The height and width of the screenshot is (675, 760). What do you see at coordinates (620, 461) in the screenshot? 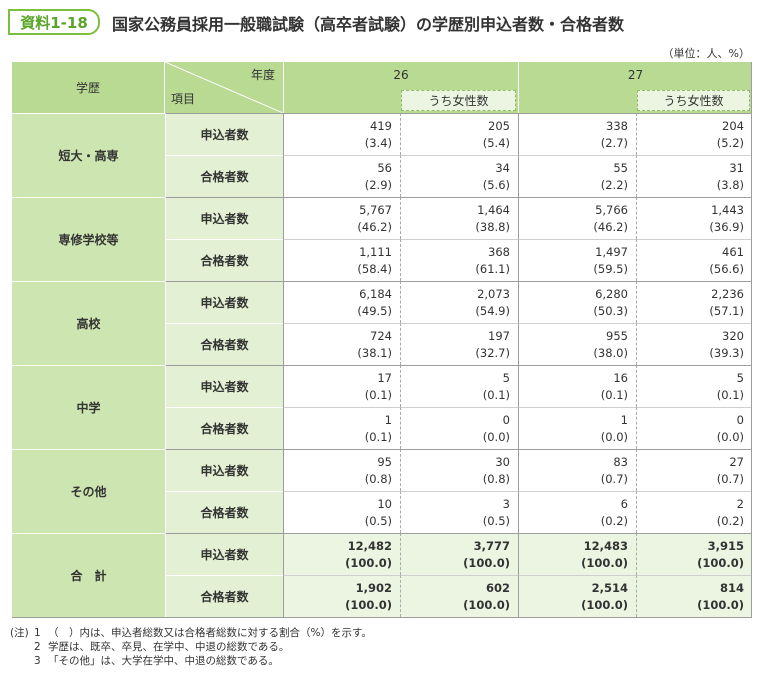
I see `count: 83` at bounding box center [620, 461].